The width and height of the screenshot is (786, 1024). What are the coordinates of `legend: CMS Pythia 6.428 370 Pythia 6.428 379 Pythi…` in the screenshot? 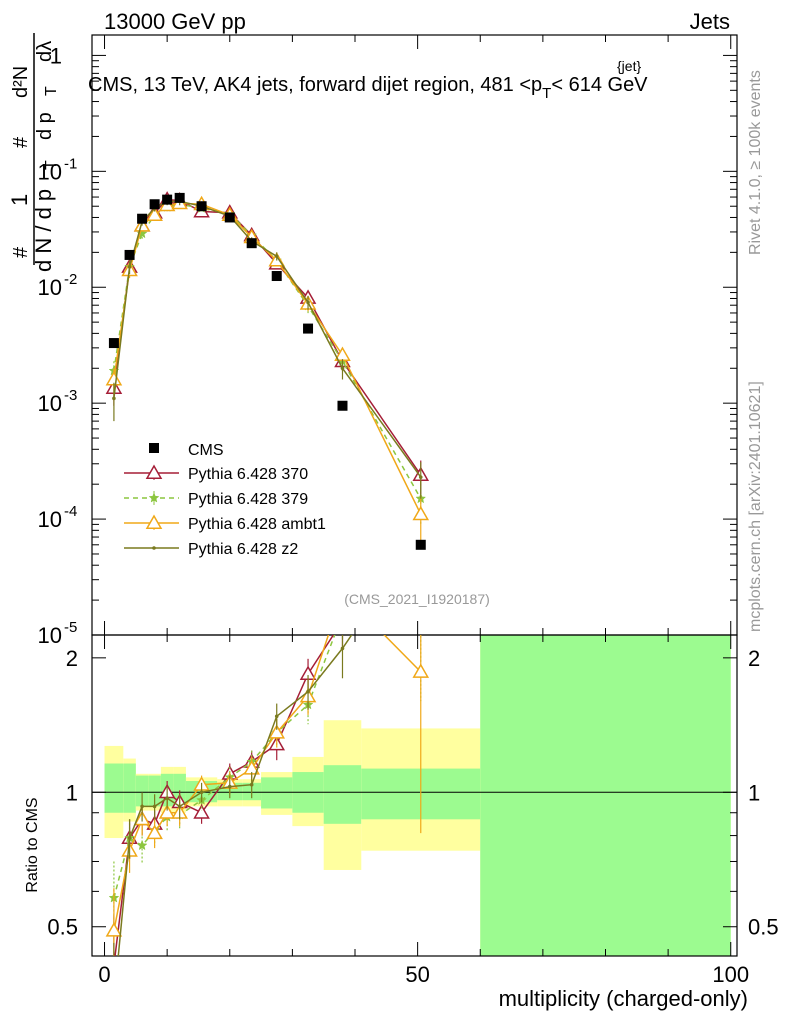 It's located at (225, 500).